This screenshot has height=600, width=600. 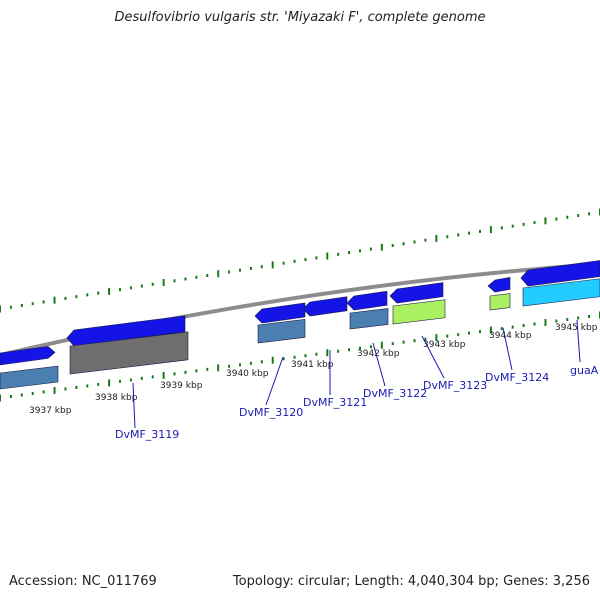 I want to click on accession-text: Accession: NC_011769, so click(x=83, y=581).